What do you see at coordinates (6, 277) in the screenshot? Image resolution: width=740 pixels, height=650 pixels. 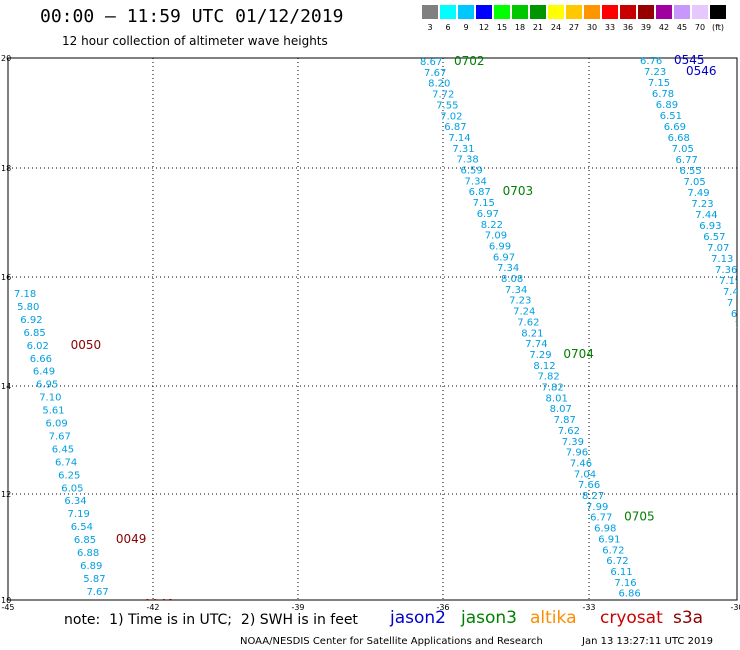 I see `latitude-label: 16` at bounding box center [6, 277].